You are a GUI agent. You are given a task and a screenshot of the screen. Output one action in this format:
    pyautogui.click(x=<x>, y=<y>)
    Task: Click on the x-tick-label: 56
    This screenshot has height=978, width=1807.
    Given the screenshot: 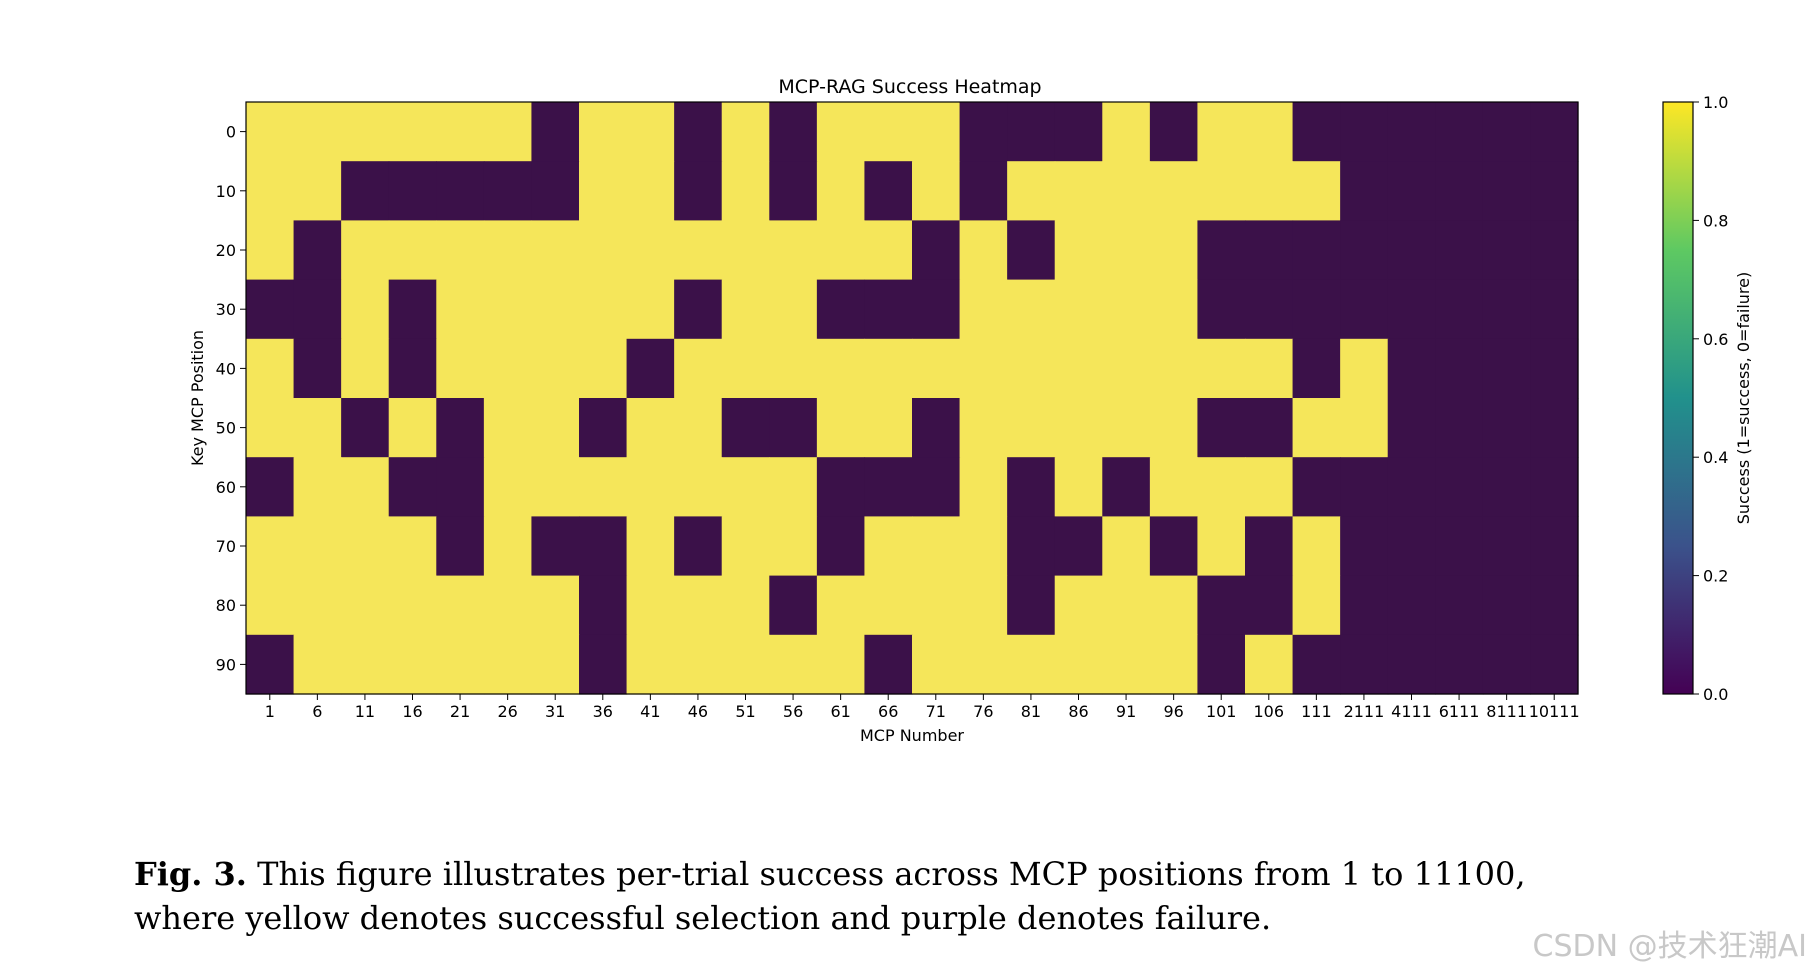 What is the action you would take?
    pyautogui.click(x=793, y=711)
    